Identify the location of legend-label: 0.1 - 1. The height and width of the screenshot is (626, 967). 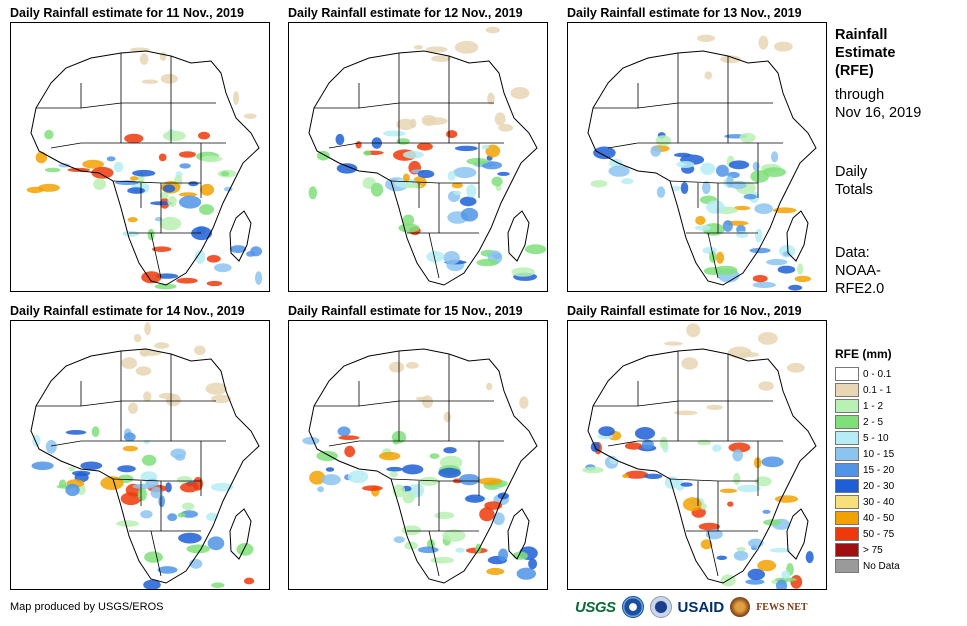
(877, 390).